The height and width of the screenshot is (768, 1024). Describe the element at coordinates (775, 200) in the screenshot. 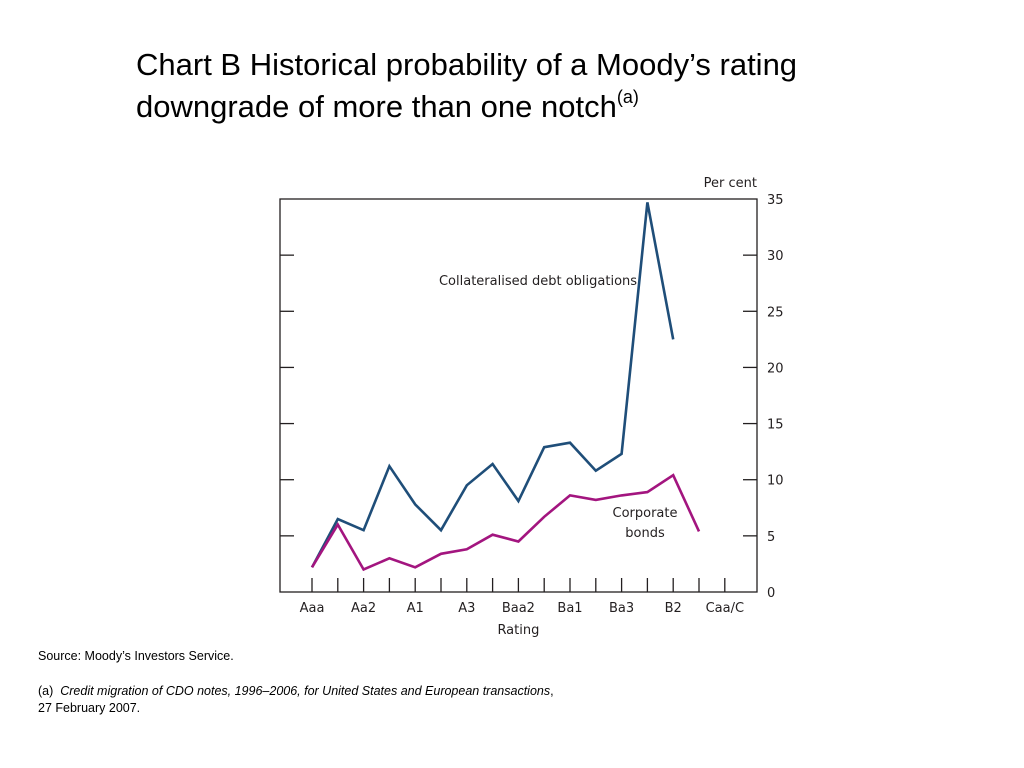

I see `y-tick-label: 35` at that location.